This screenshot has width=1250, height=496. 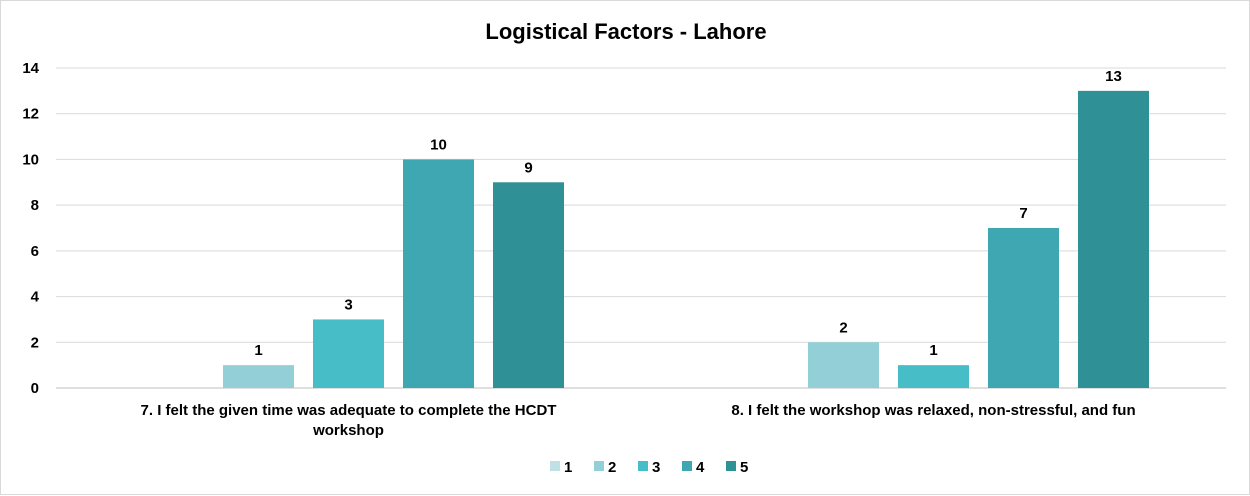 I want to click on y-tick-label: 6, so click(x=35, y=251).